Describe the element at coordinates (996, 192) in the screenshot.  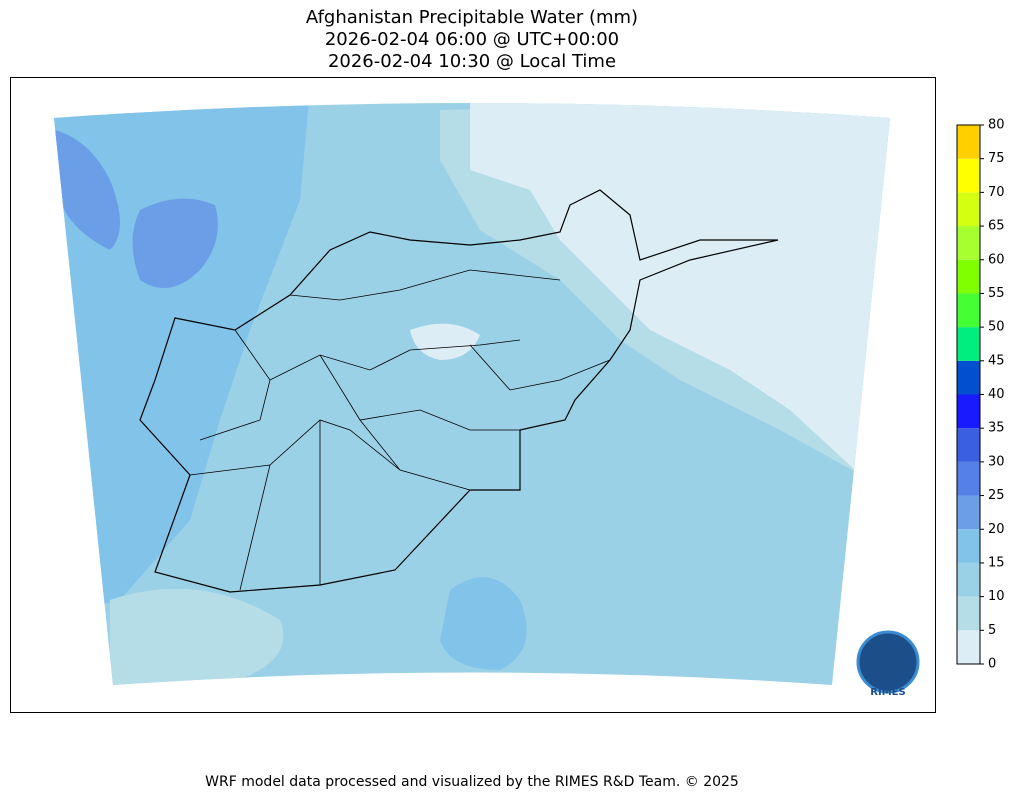
I see `colorbar-tick-label: 70` at that location.